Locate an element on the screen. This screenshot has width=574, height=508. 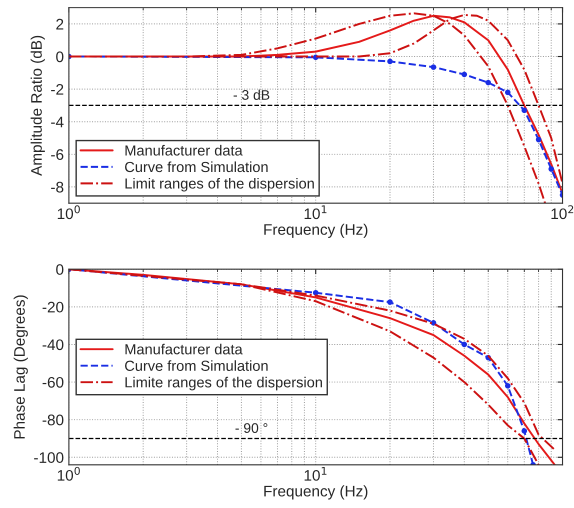
ref-line-label: - 90 ° is located at coordinates (251, 428).